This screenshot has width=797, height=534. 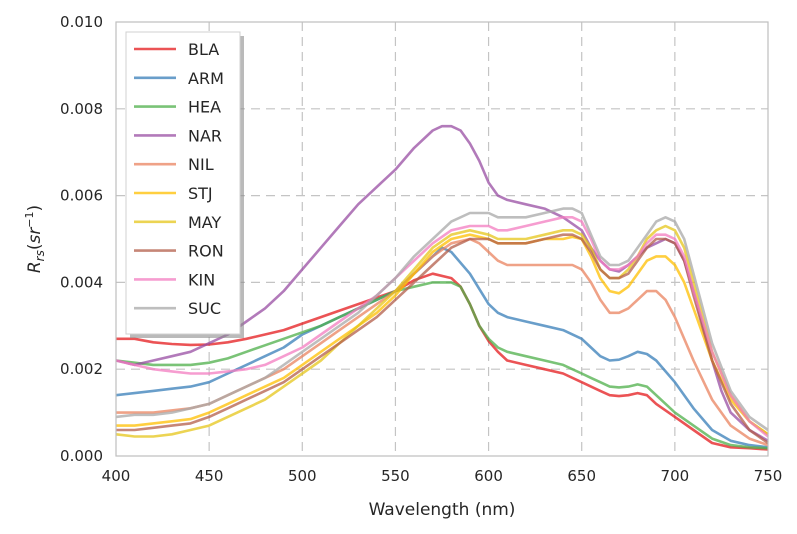 What do you see at coordinates (35, 208) in the screenshot?
I see `y-axis-label-close: )` at bounding box center [35, 208].